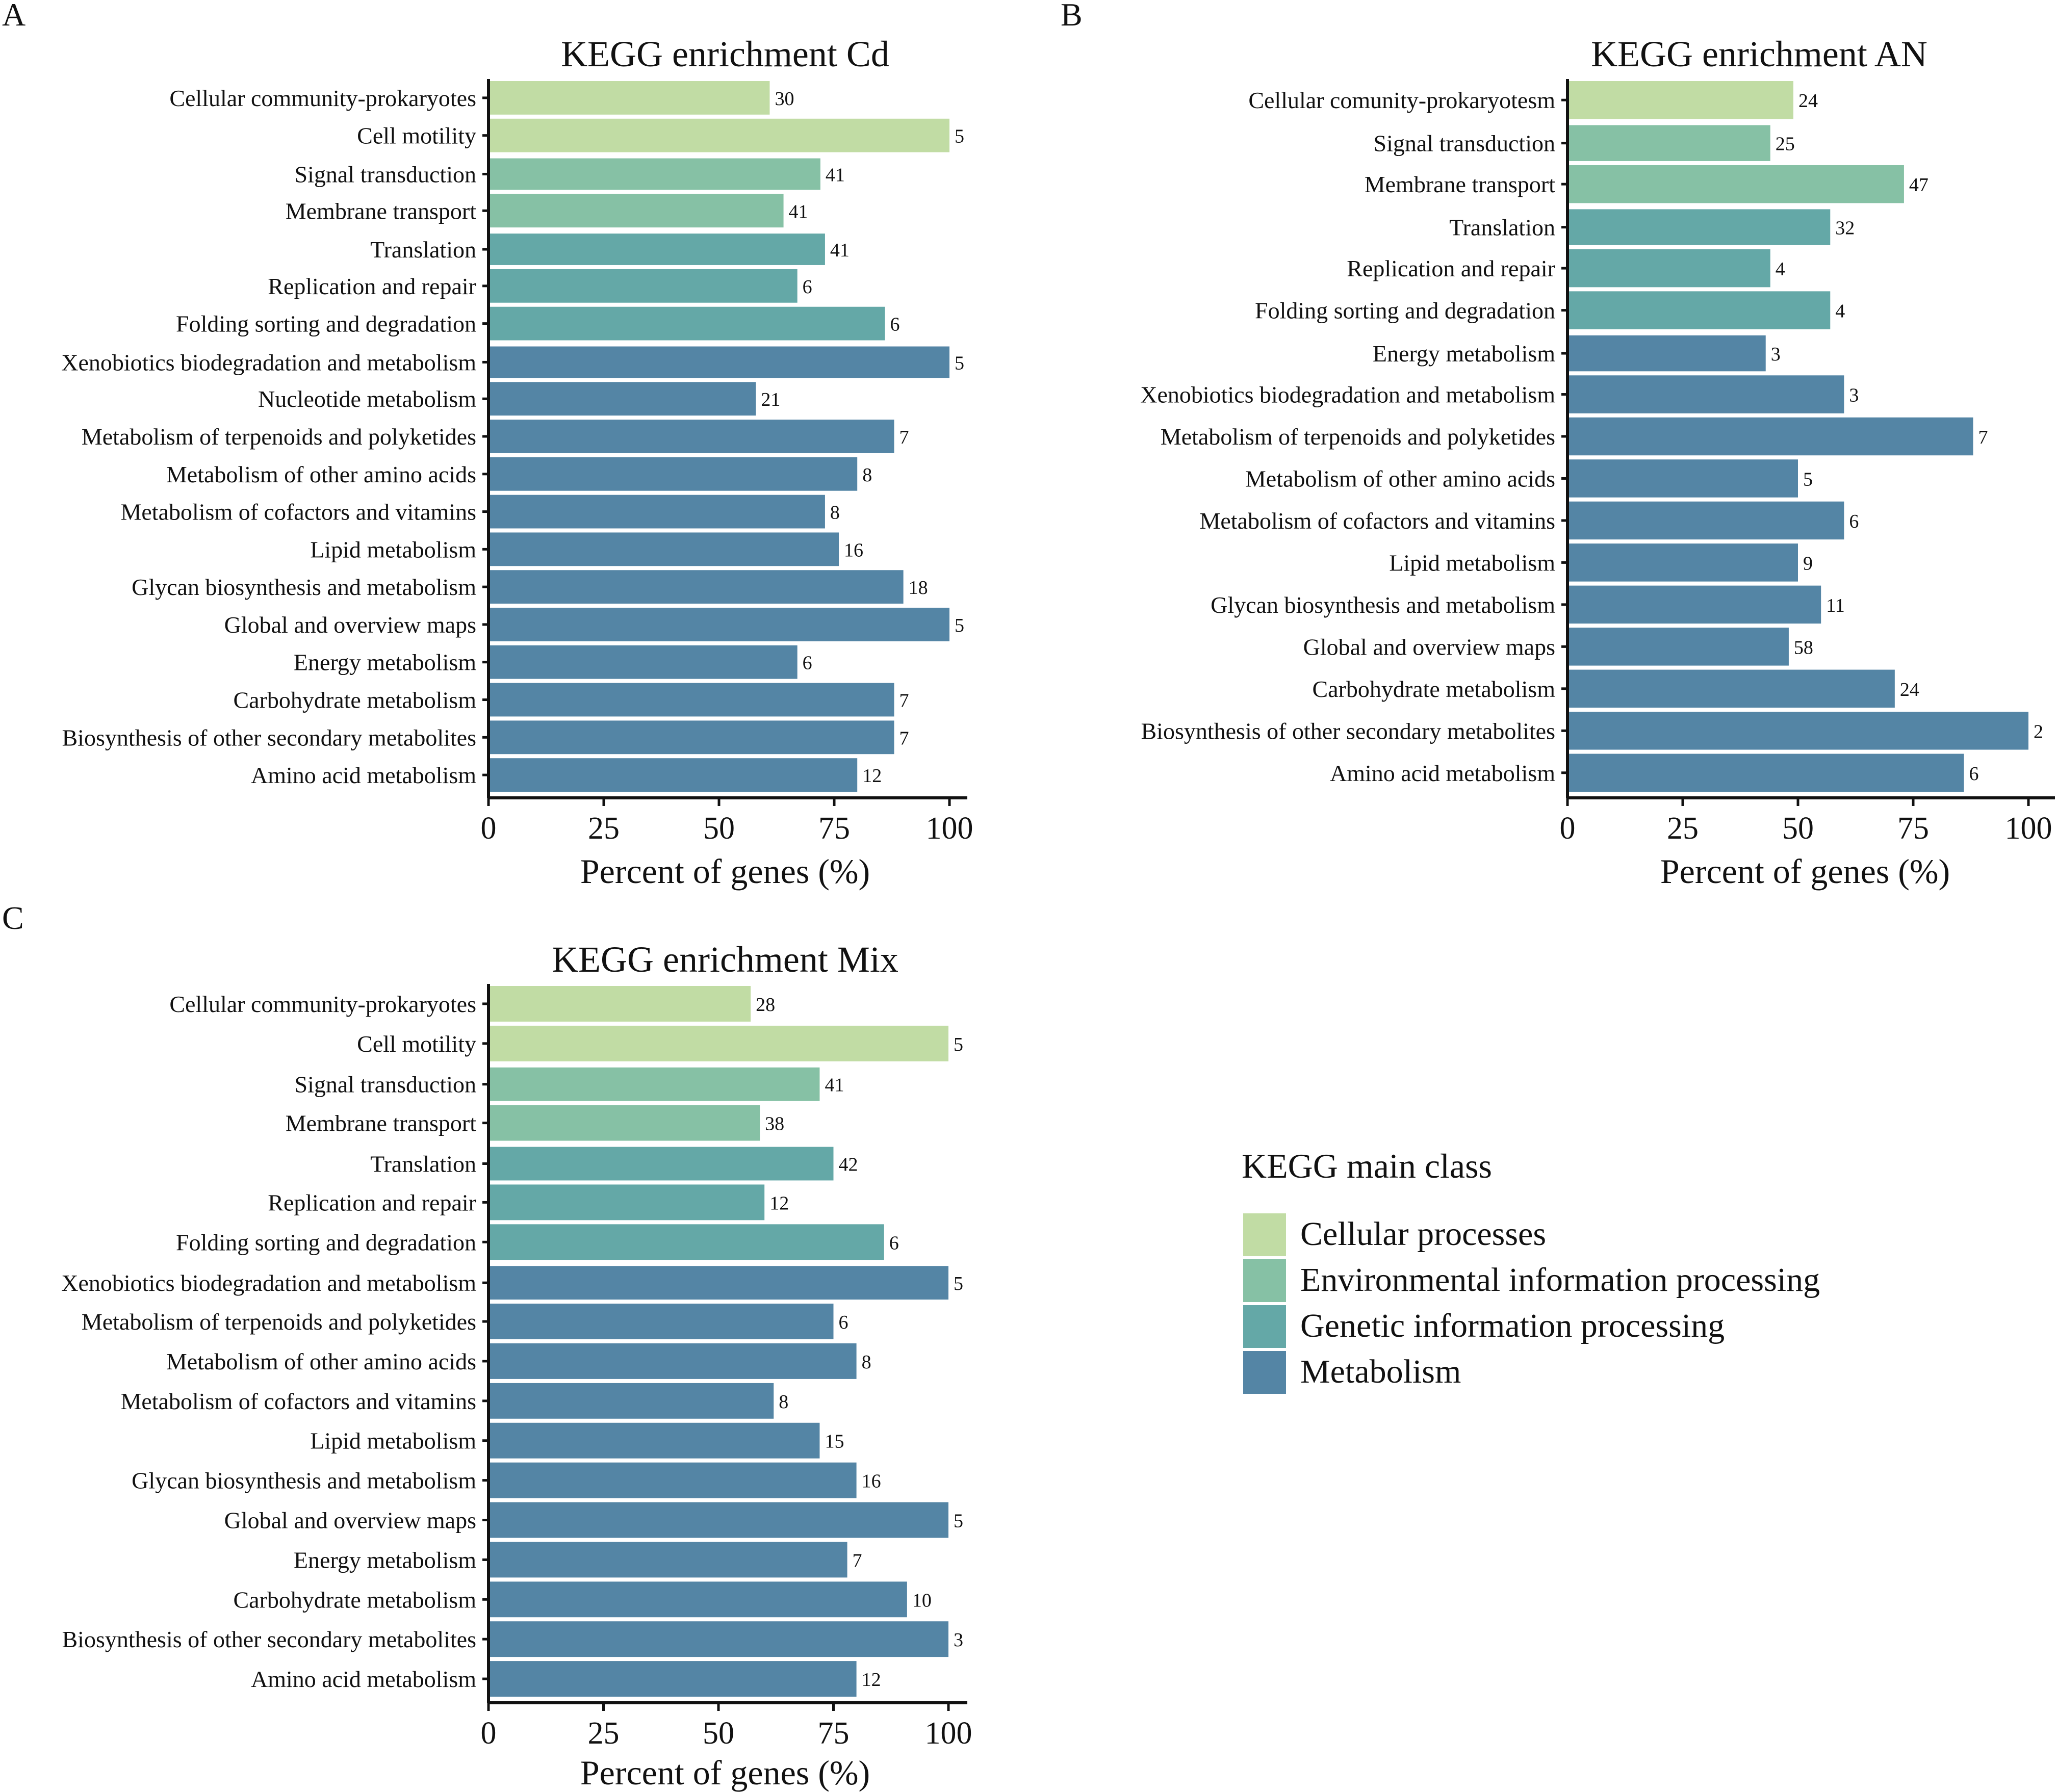 The height and width of the screenshot is (1792, 2057). I want to click on category-label: Cellular community-prokaryotes, so click(322, 1004).